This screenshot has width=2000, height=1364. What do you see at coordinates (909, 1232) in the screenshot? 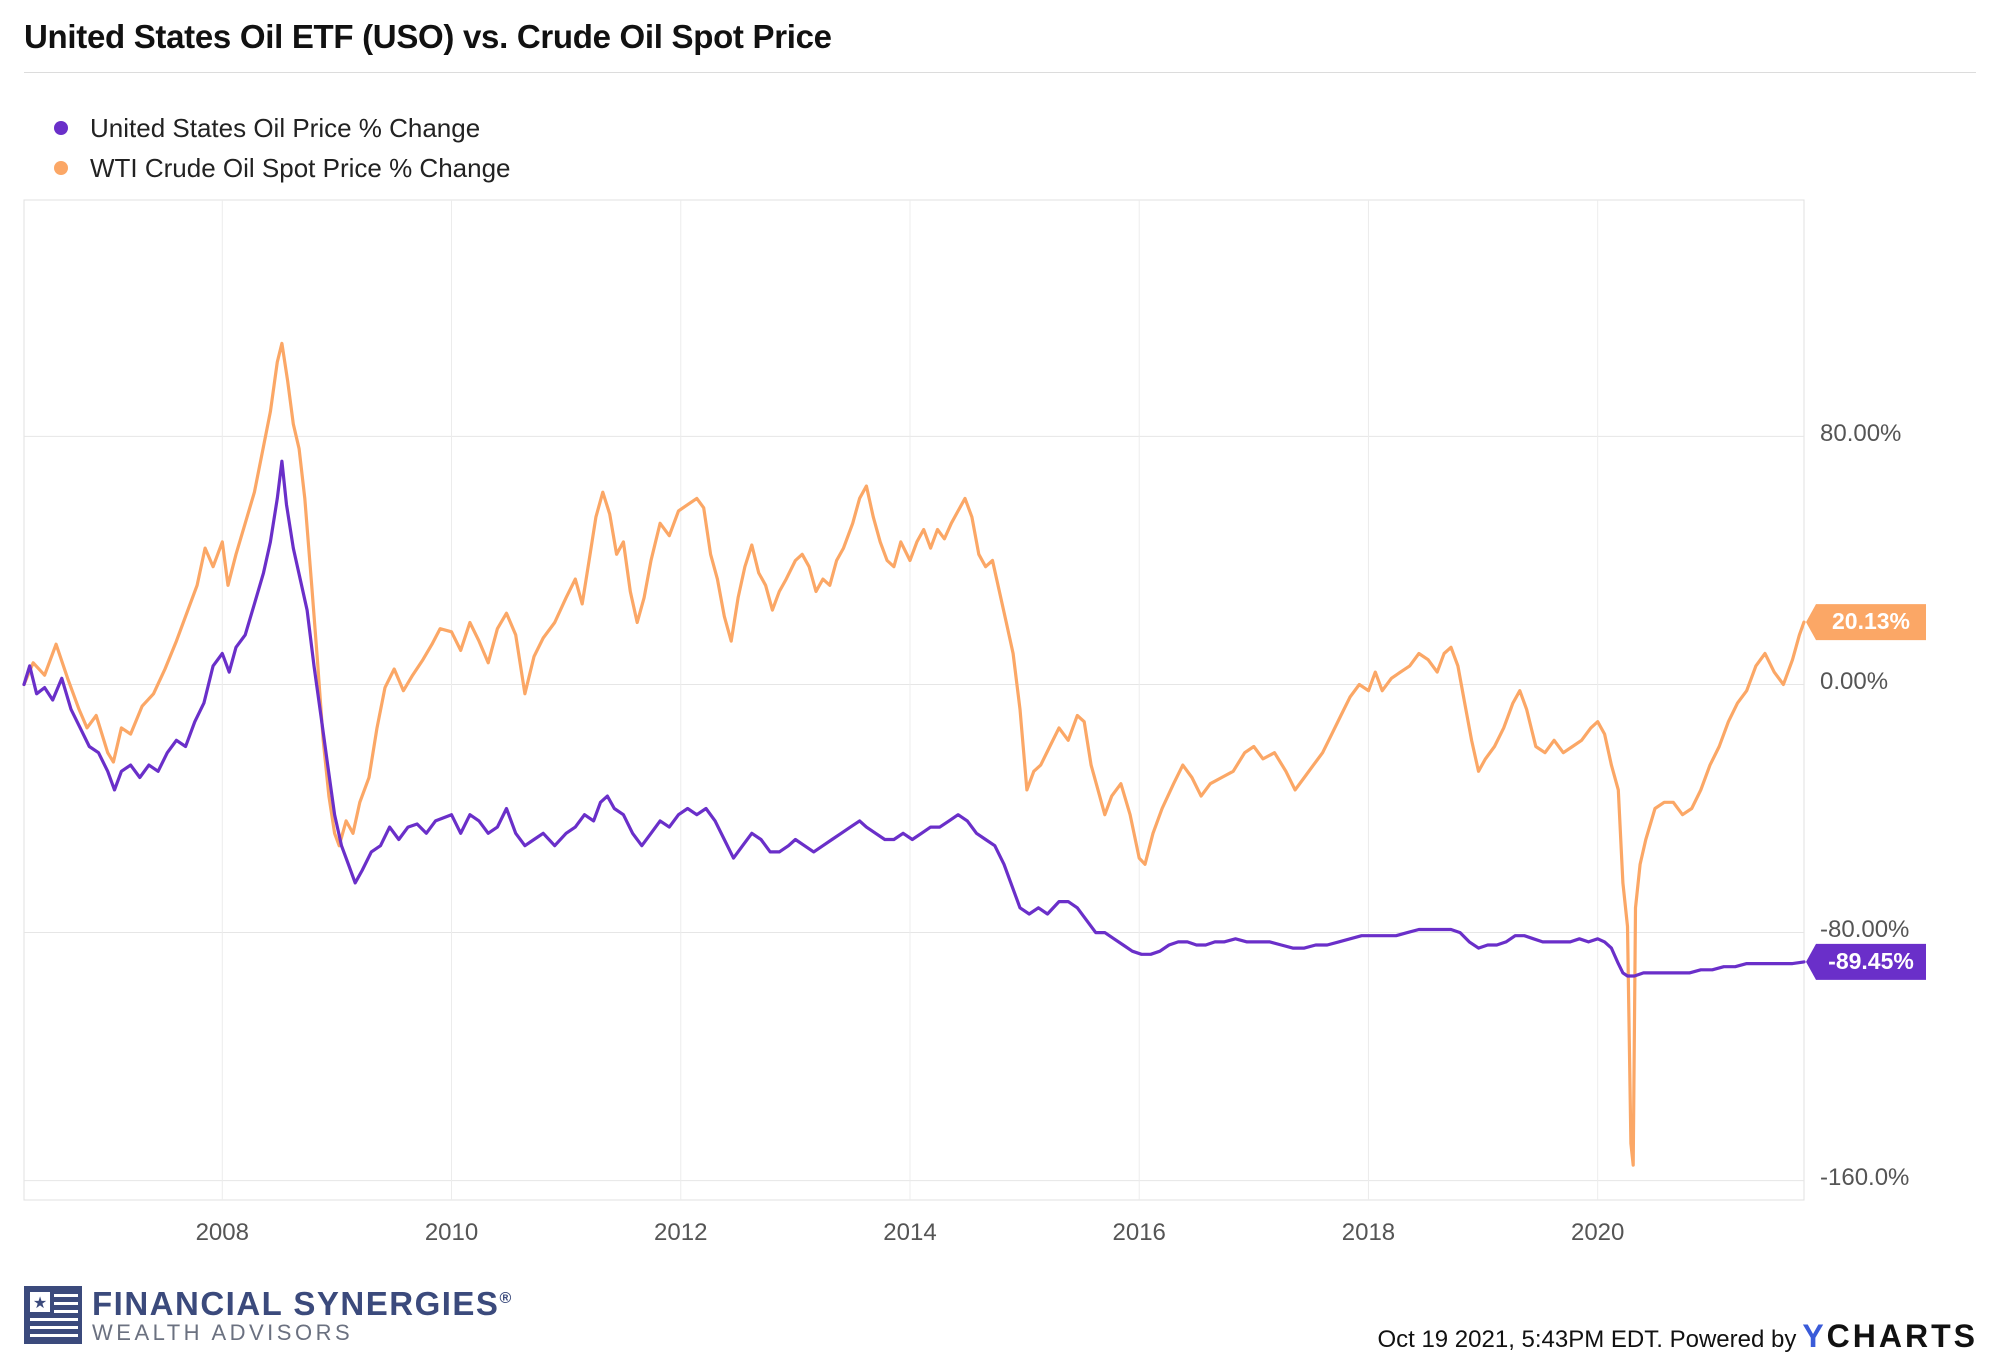
I see `x-tick-label: 2014` at bounding box center [909, 1232].